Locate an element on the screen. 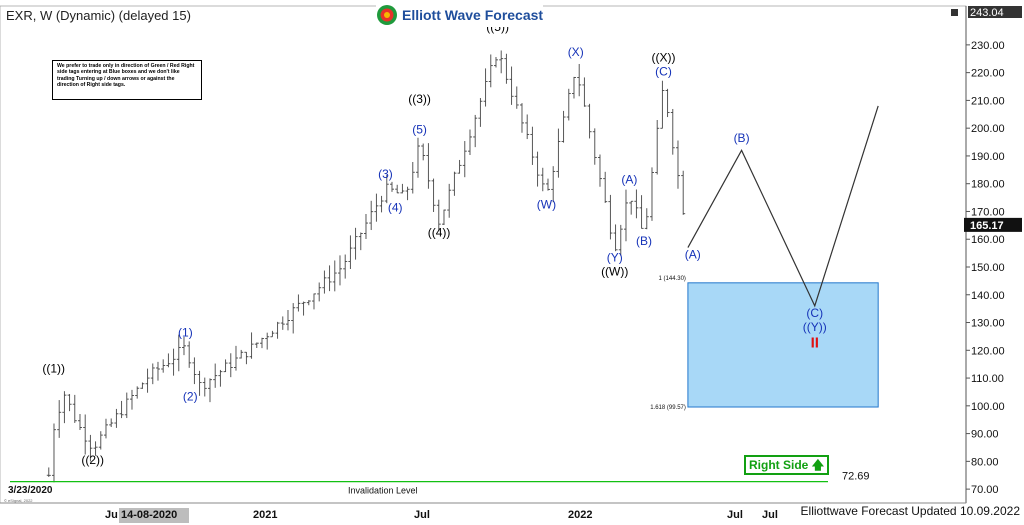 This screenshot has height=525, width=1024. y-tick-label: 100.00 is located at coordinates (988, 407).